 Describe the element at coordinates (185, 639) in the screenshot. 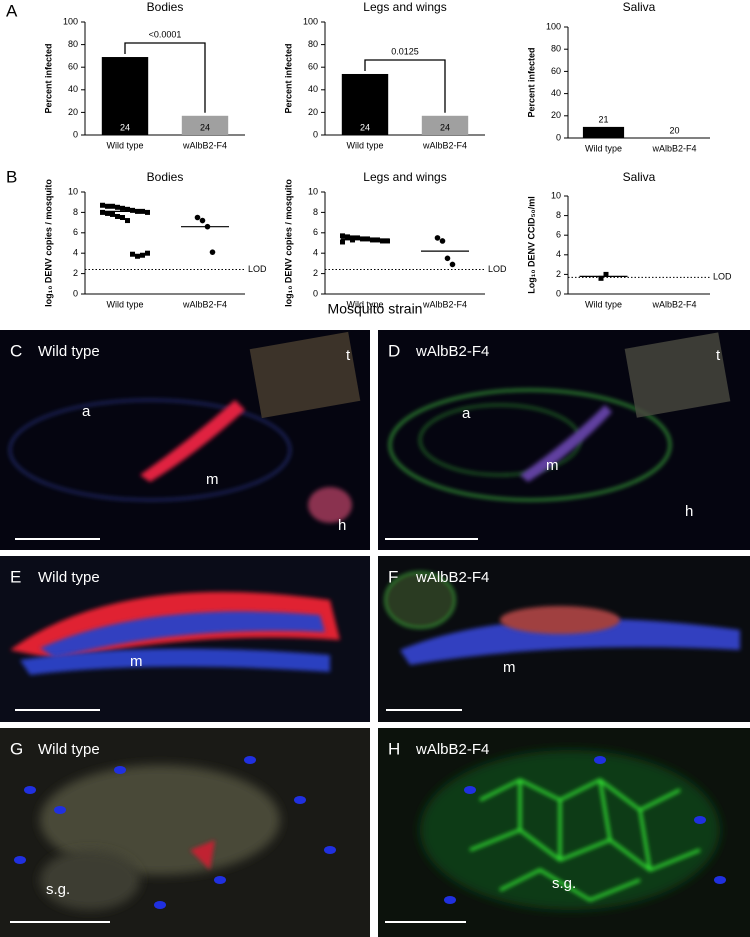

I see `micrograph: E Wild type m` at that location.